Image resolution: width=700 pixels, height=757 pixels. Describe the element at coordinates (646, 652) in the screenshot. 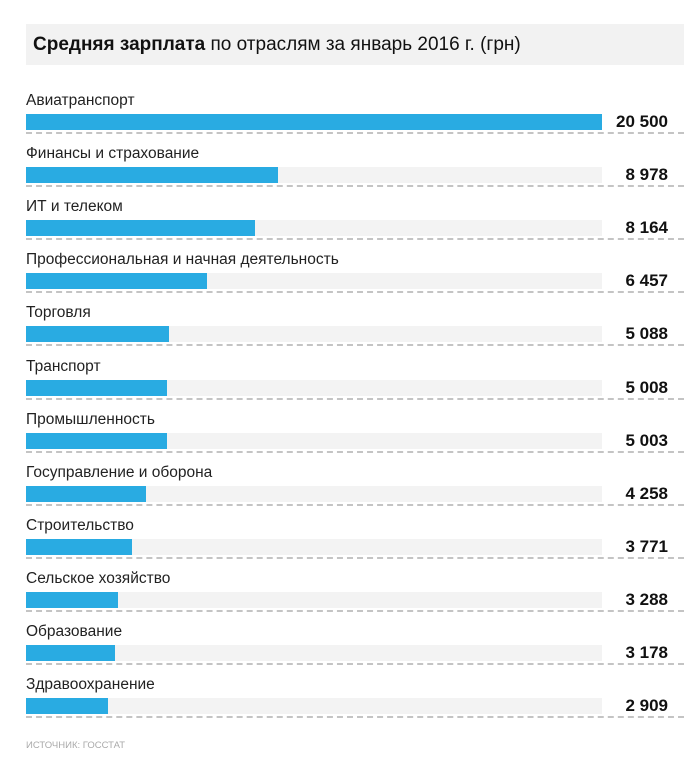

I see `value-label: 3 178` at that location.